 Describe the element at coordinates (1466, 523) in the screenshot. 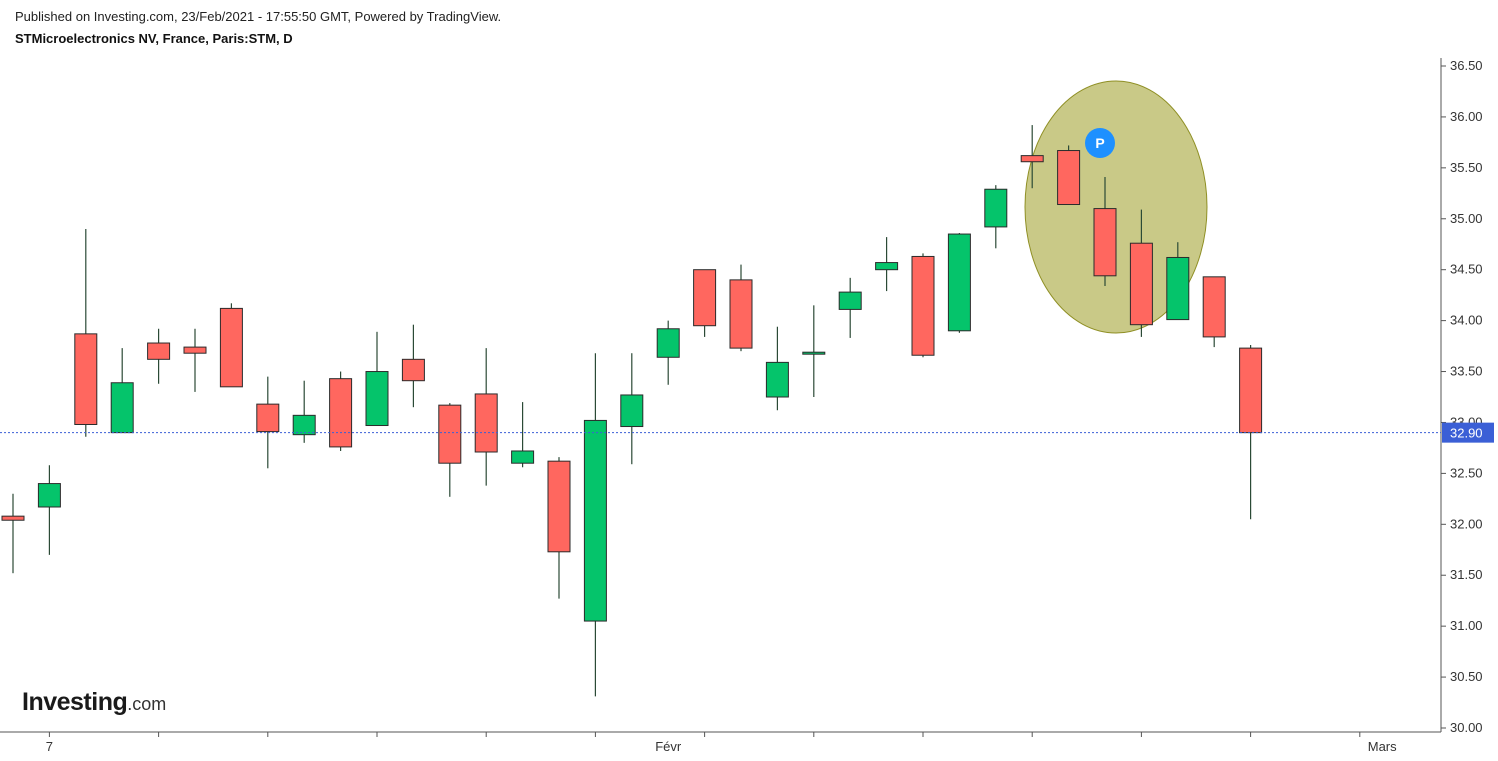

I see `price-tick-label: 32.00` at that location.